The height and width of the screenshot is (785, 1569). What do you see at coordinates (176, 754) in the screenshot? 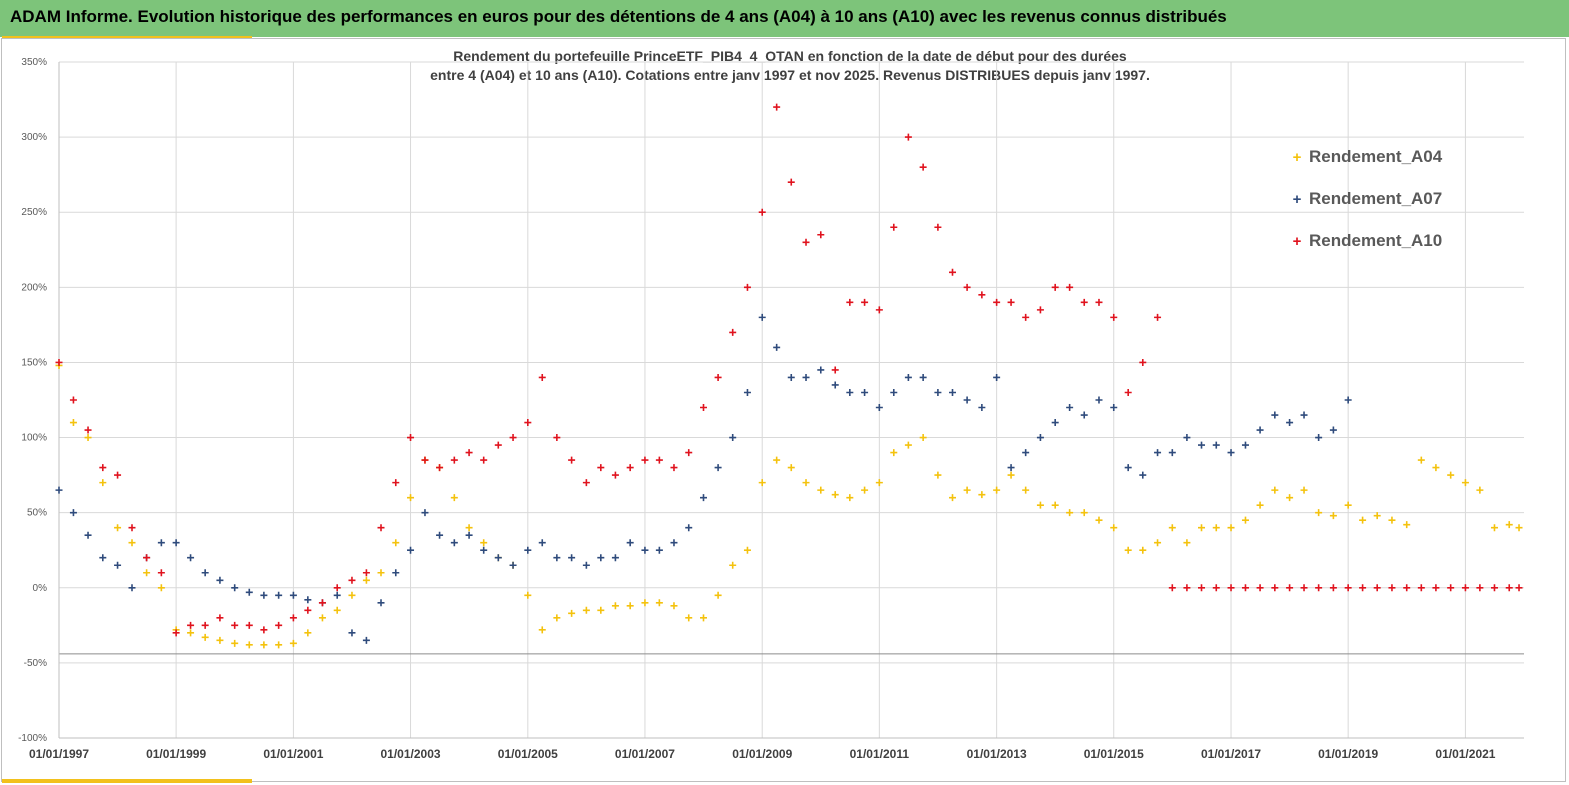
I see `x-tick-label: 01/01/1999` at bounding box center [176, 754].